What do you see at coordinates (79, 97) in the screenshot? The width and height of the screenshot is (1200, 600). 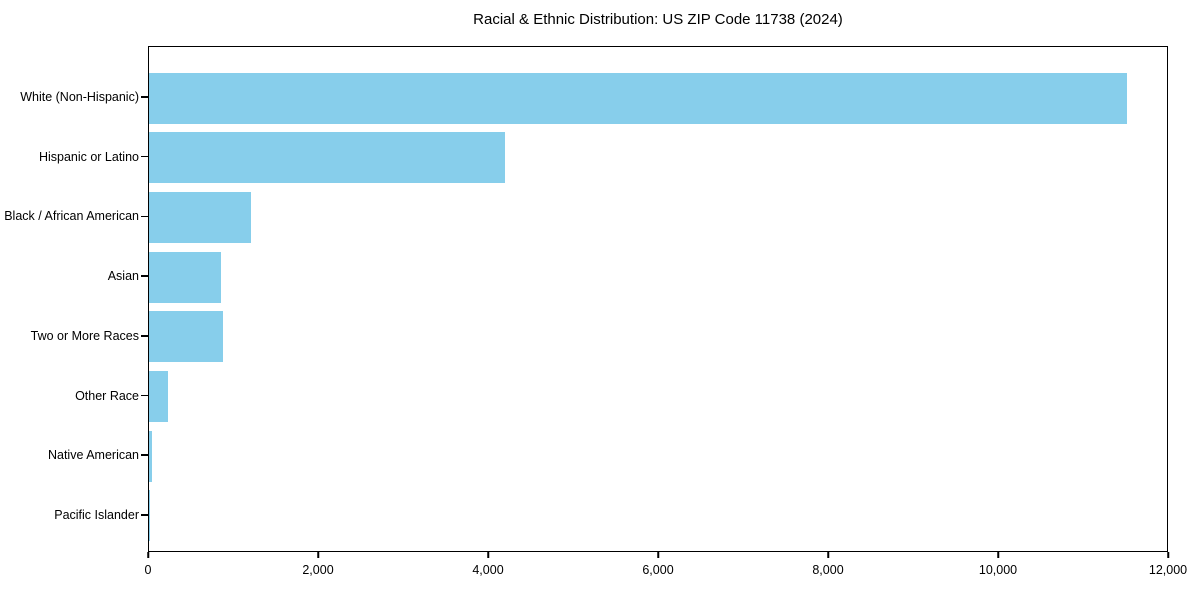 I see `category-label-white-non-hispanic: White (Non-Hispanic)` at bounding box center [79, 97].